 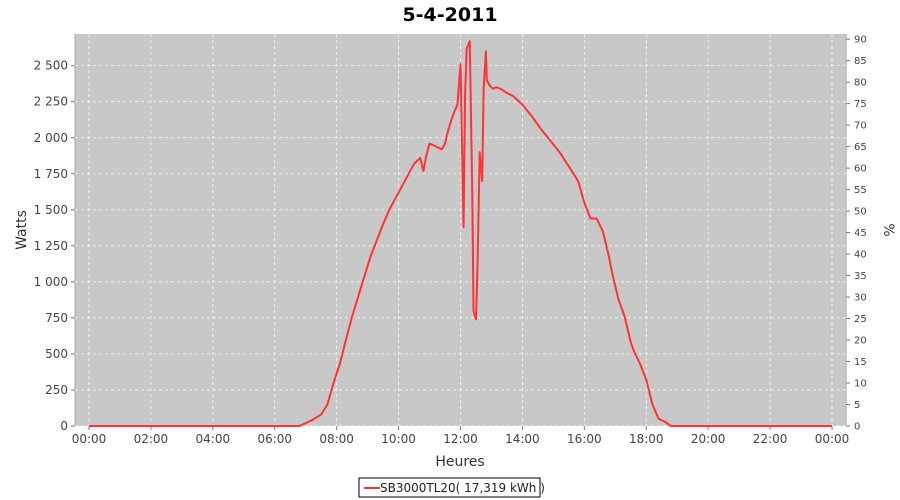 I want to click on y2-axis-label: %, so click(x=888, y=229).